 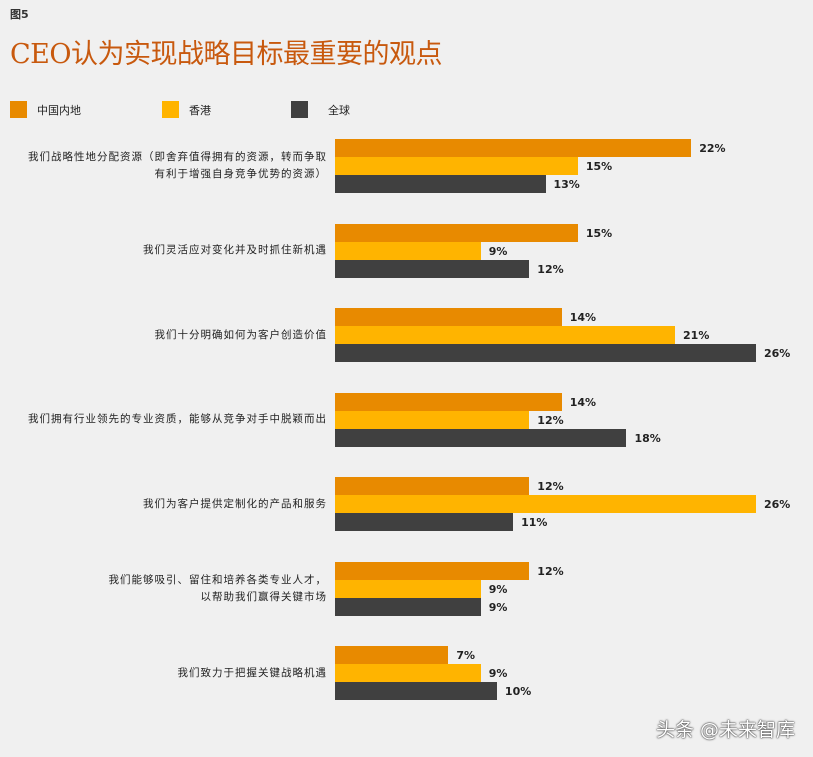 What do you see at coordinates (466, 655) in the screenshot?
I see `data-label: 7%` at bounding box center [466, 655].